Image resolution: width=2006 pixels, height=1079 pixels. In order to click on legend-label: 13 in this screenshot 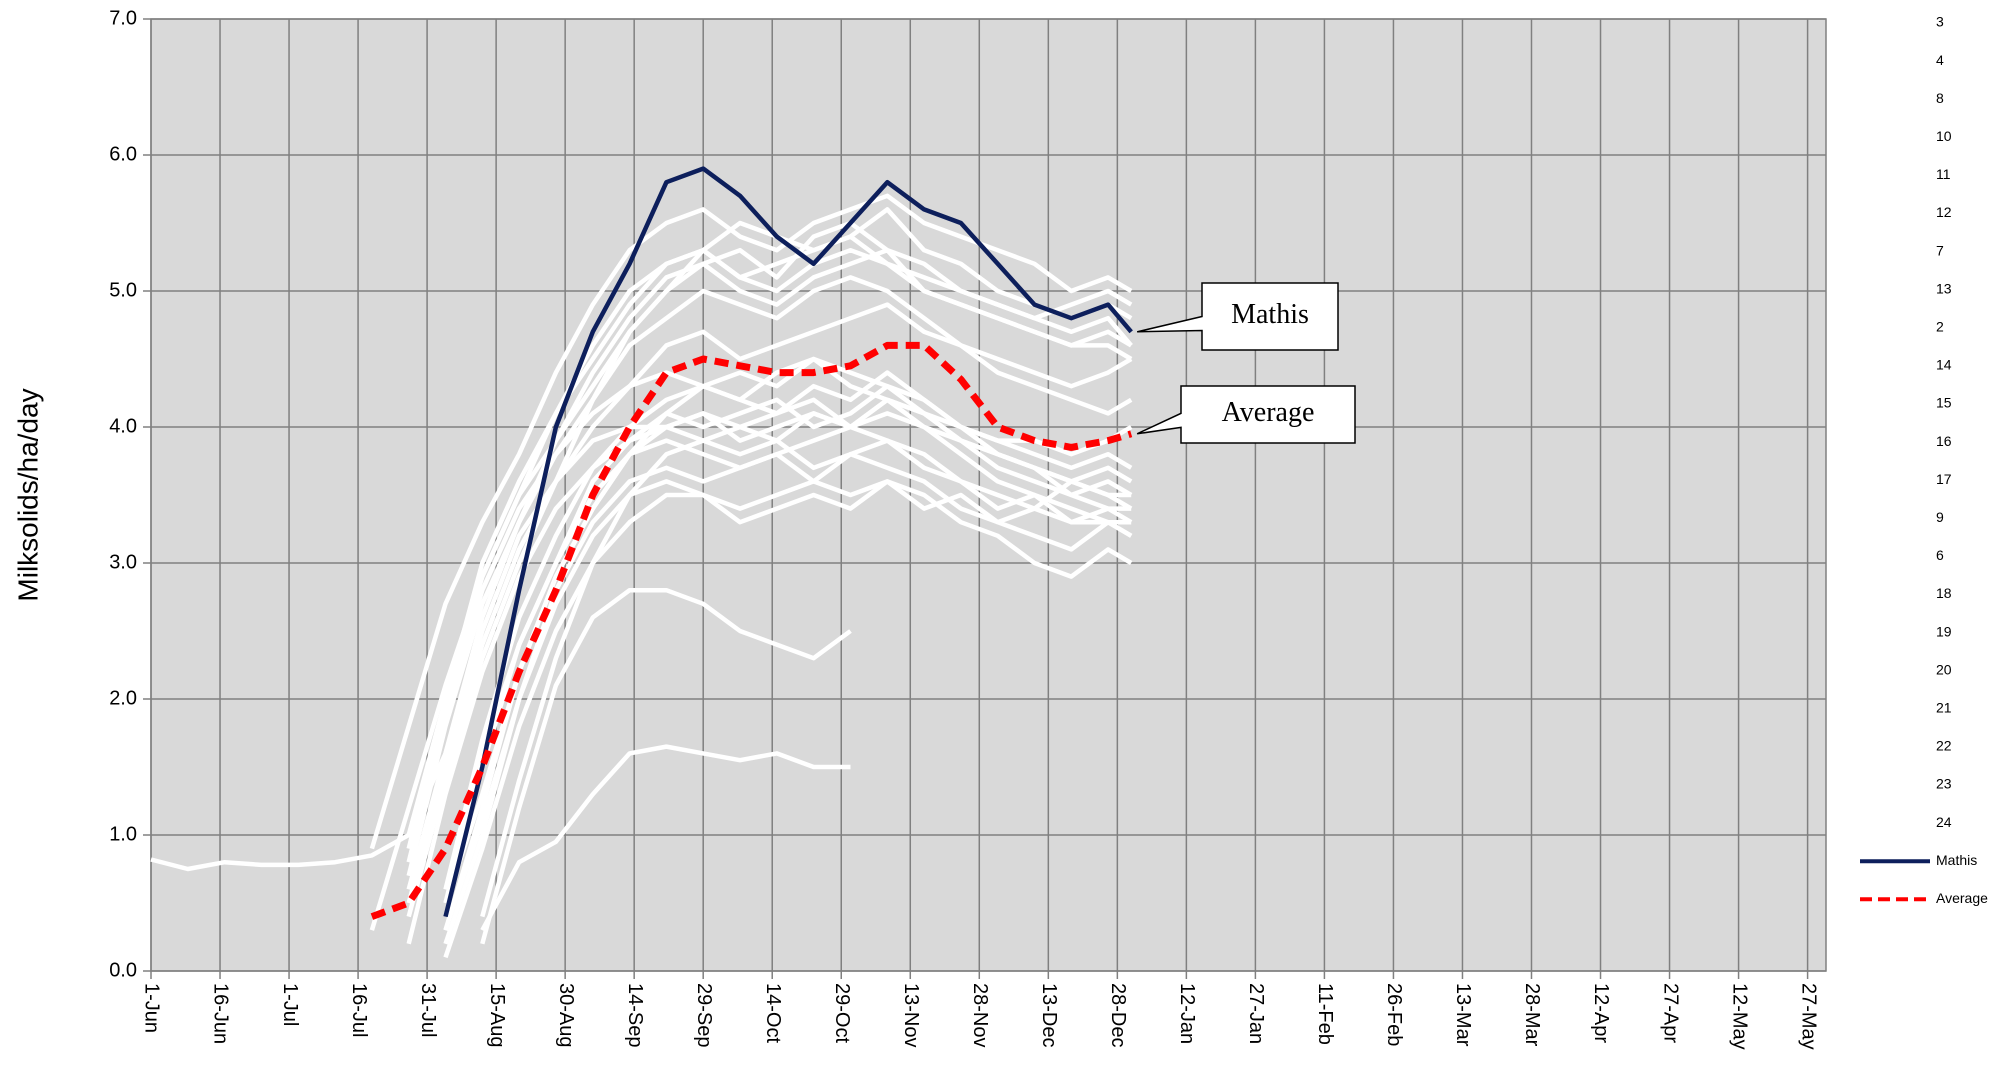, I will do `click(1944, 288)`.